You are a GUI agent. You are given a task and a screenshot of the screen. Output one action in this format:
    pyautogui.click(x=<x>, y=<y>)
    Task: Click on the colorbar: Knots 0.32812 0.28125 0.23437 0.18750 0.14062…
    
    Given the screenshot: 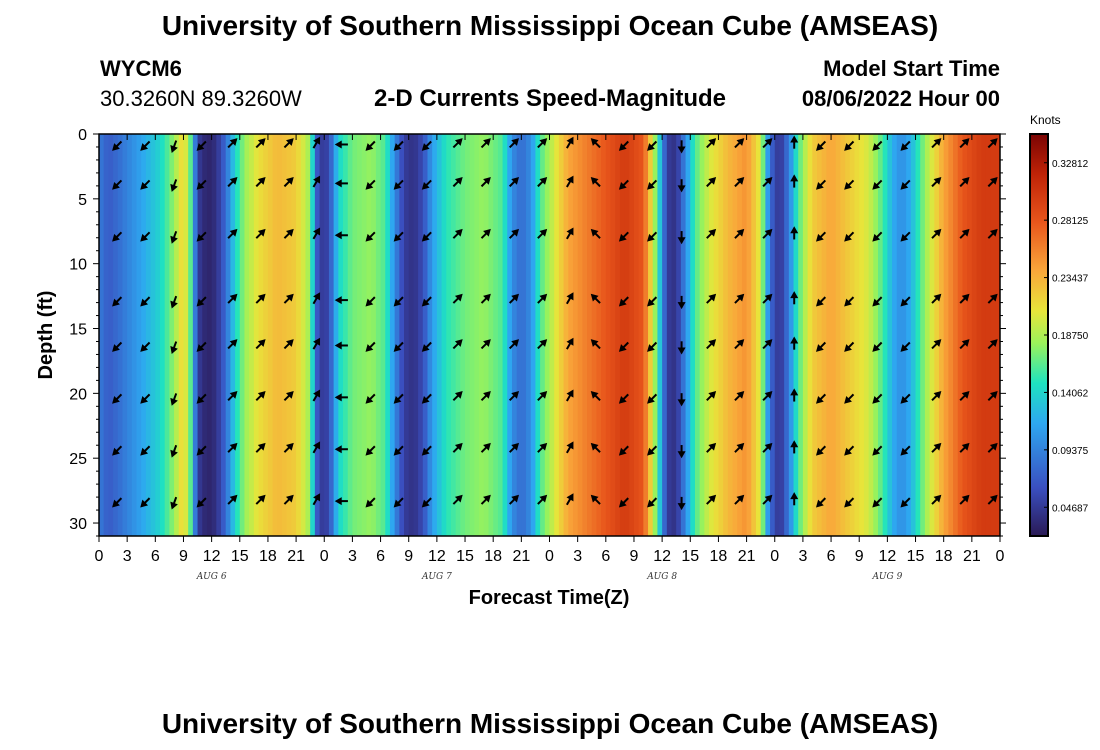 What is the action you would take?
    pyautogui.click(x=1059, y=325)
    